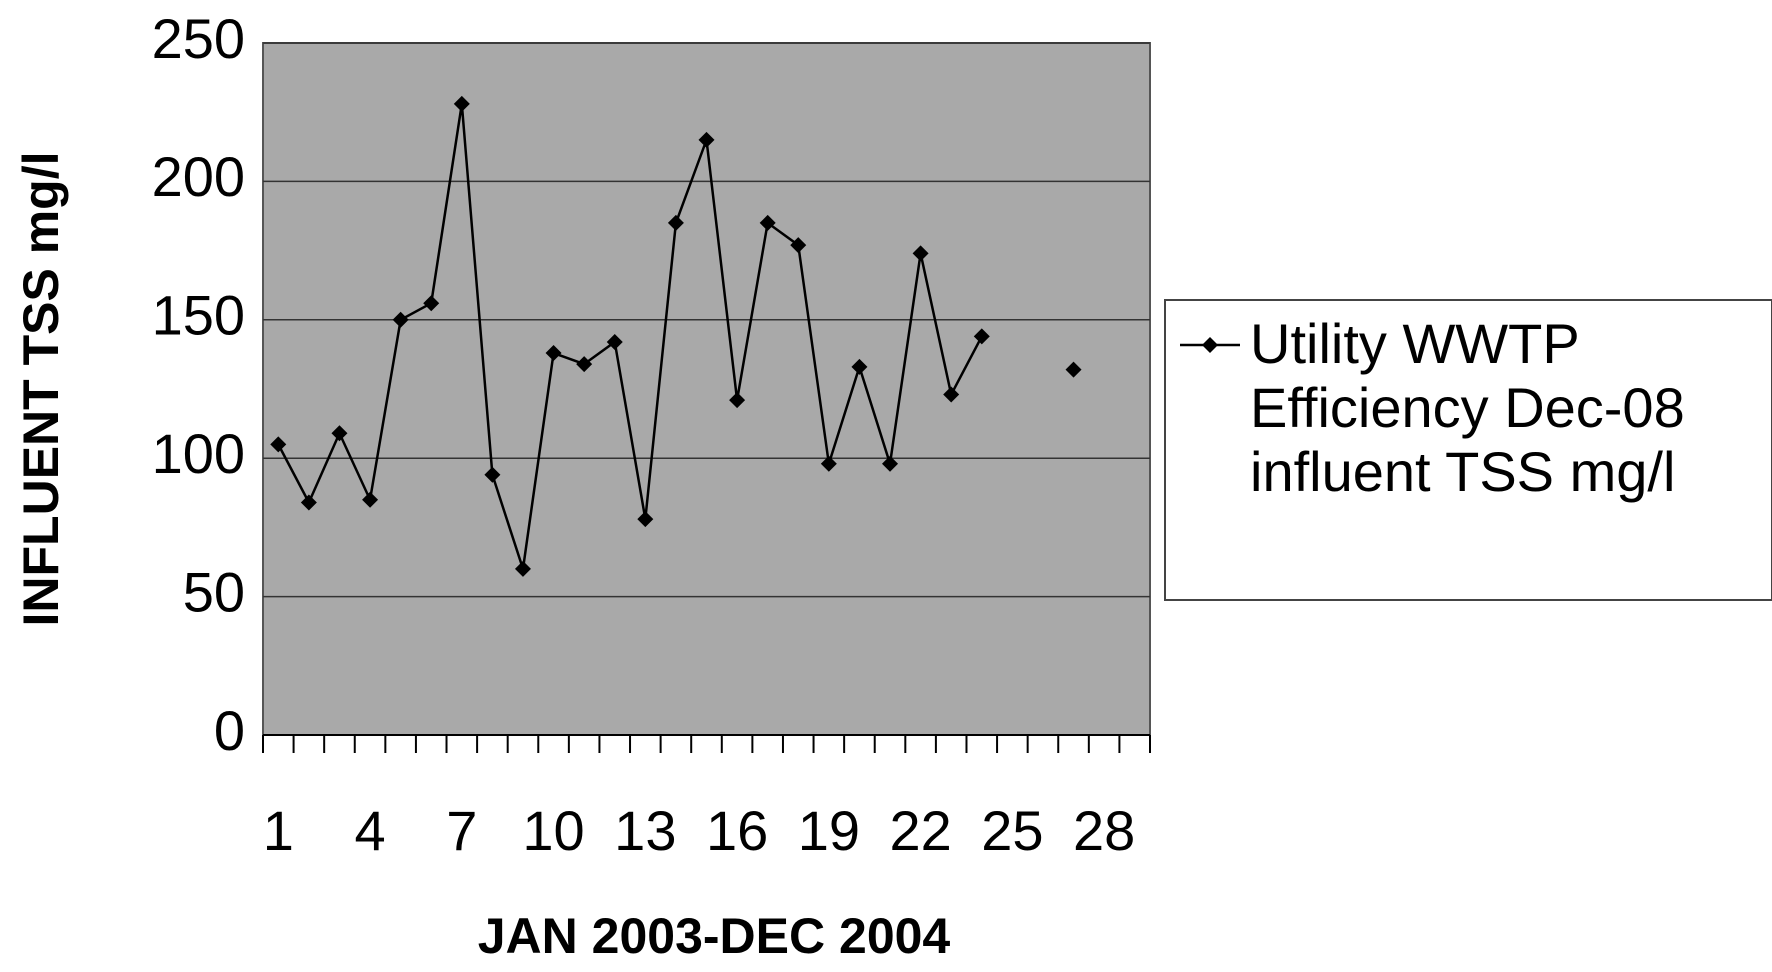  I want to click on x-tick-label: 22, so click(920, 830).